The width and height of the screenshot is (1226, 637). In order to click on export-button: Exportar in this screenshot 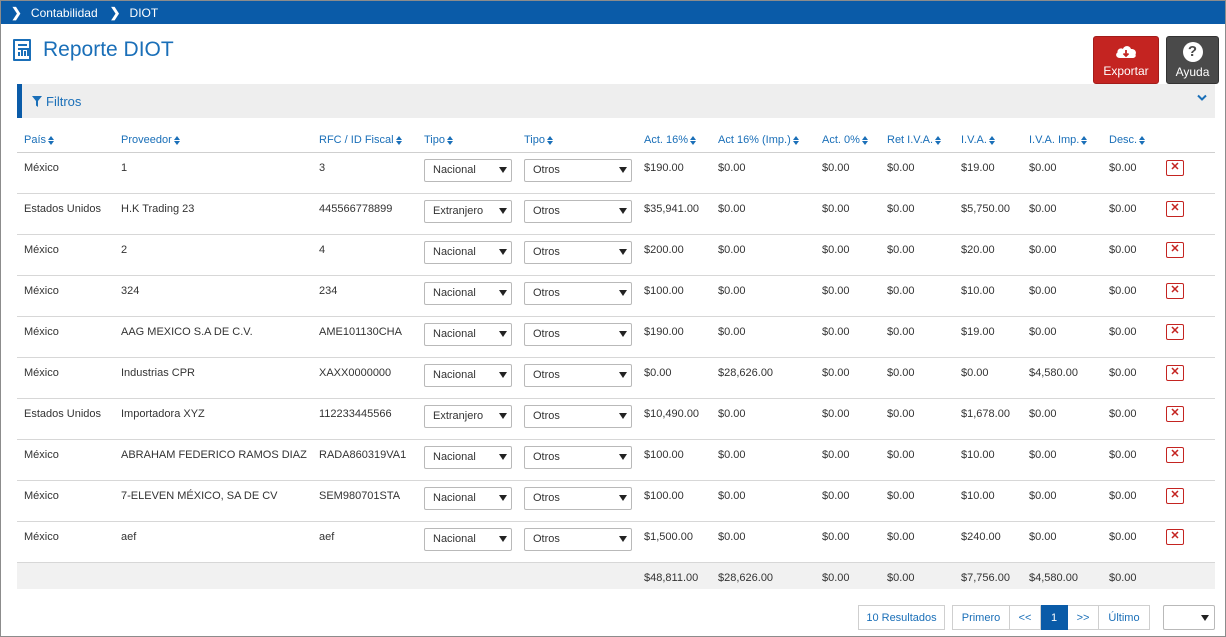, I will do `click(1126, 60)`.